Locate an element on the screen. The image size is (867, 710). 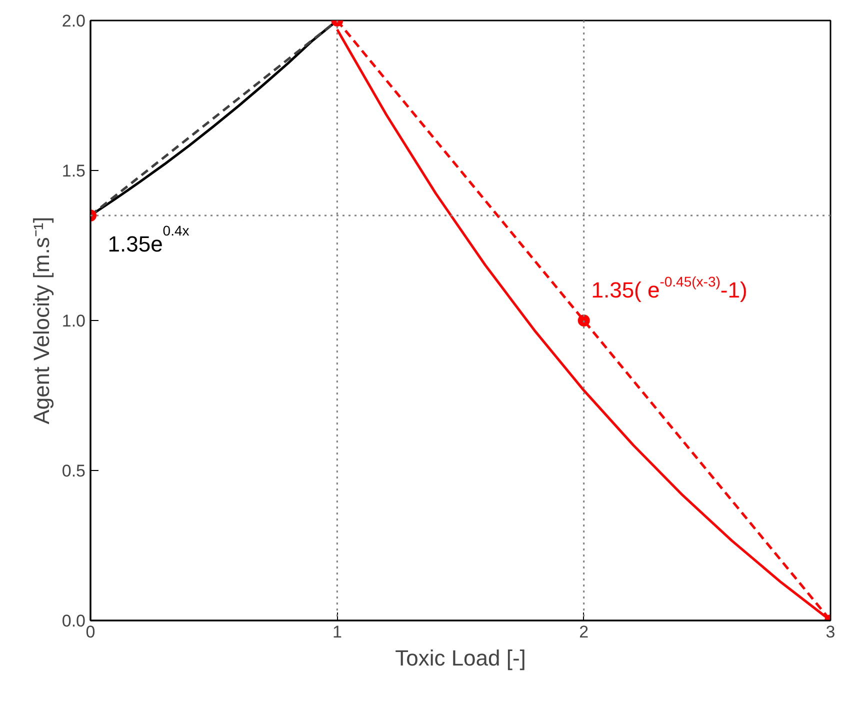
y-tick-label: 0.5 is located at coordinates (74, 471).